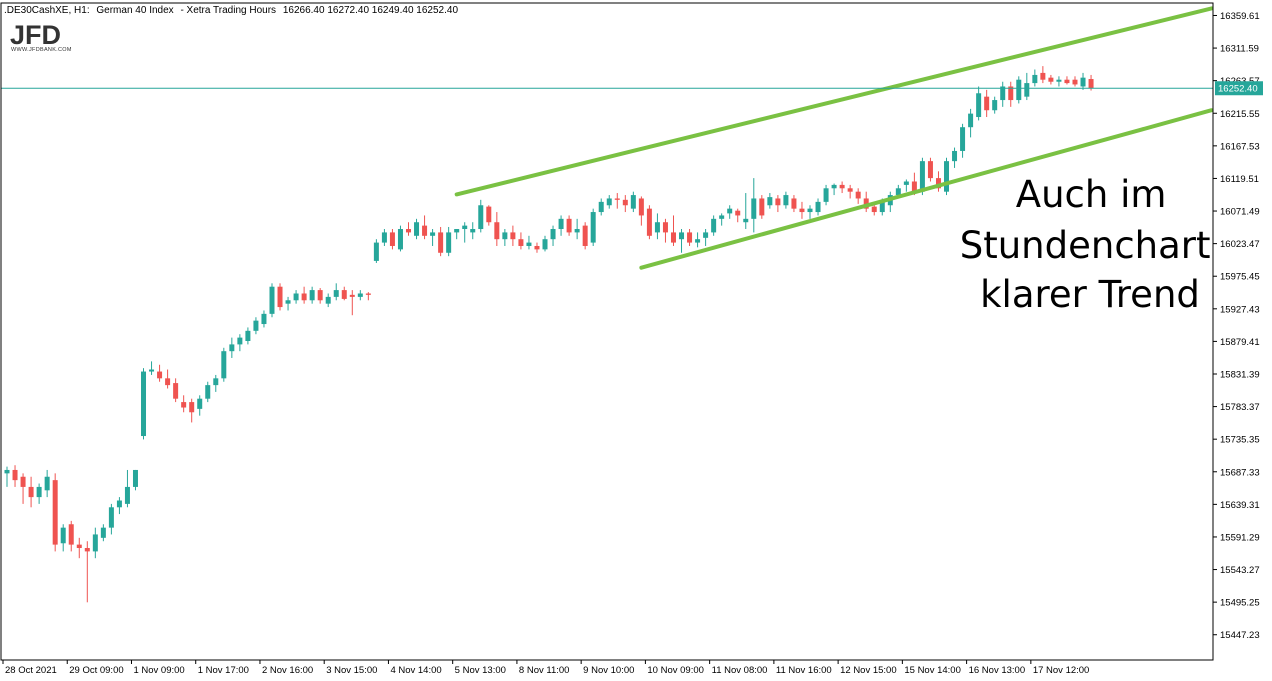  Describe the element at coordinates (675, 670) in the screenshot. I see `x-tick-label: 10 Nov 09:00` at that location.